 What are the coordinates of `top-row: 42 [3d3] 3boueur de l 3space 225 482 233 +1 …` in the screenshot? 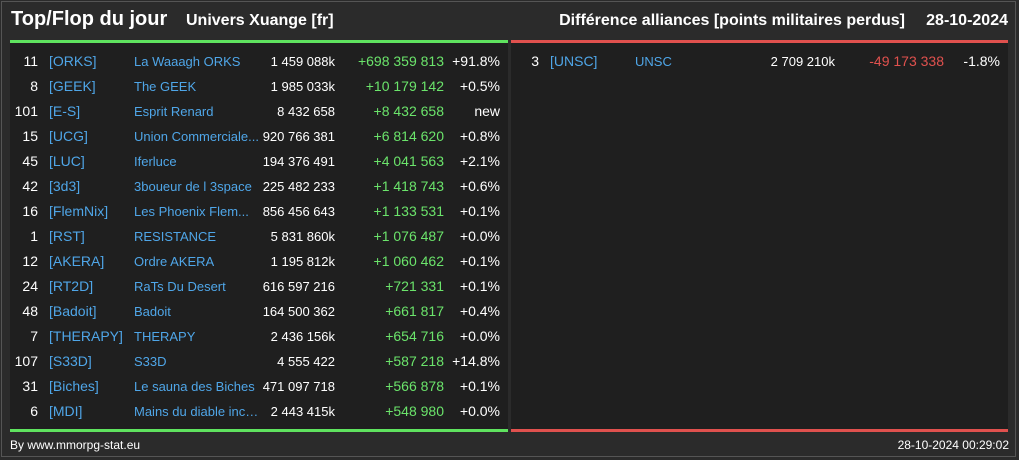 It's located at (259, 186).